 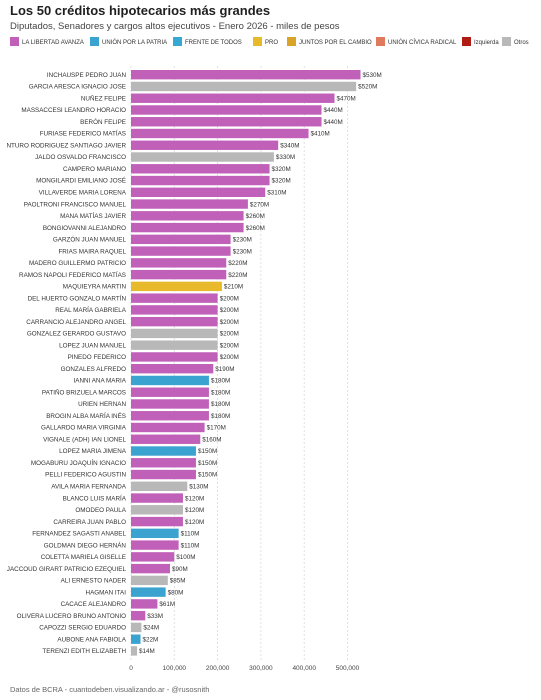 I want to click on category-label: LOPEZ JUAN MANUEL, so click(x=92, y=345).